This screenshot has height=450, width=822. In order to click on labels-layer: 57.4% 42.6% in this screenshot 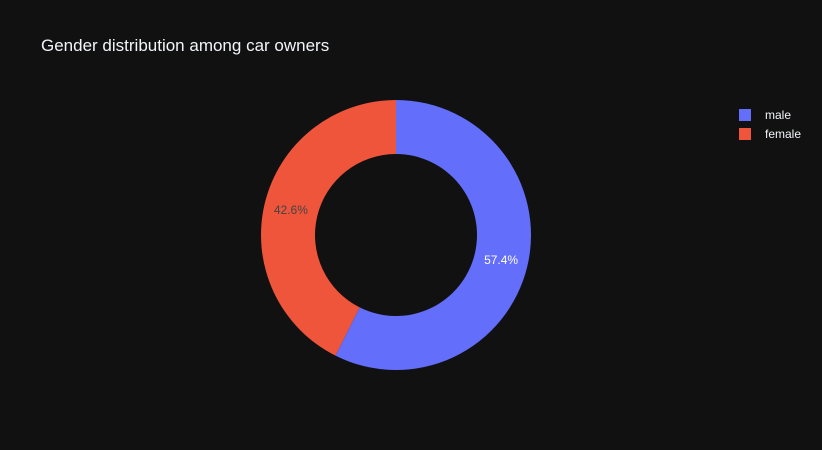, I will do `click(396, 235)`.